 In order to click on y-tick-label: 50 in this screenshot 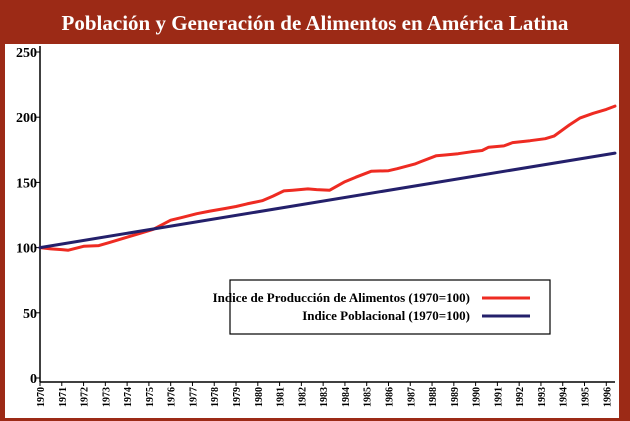, I will do `click(30, 314)`.